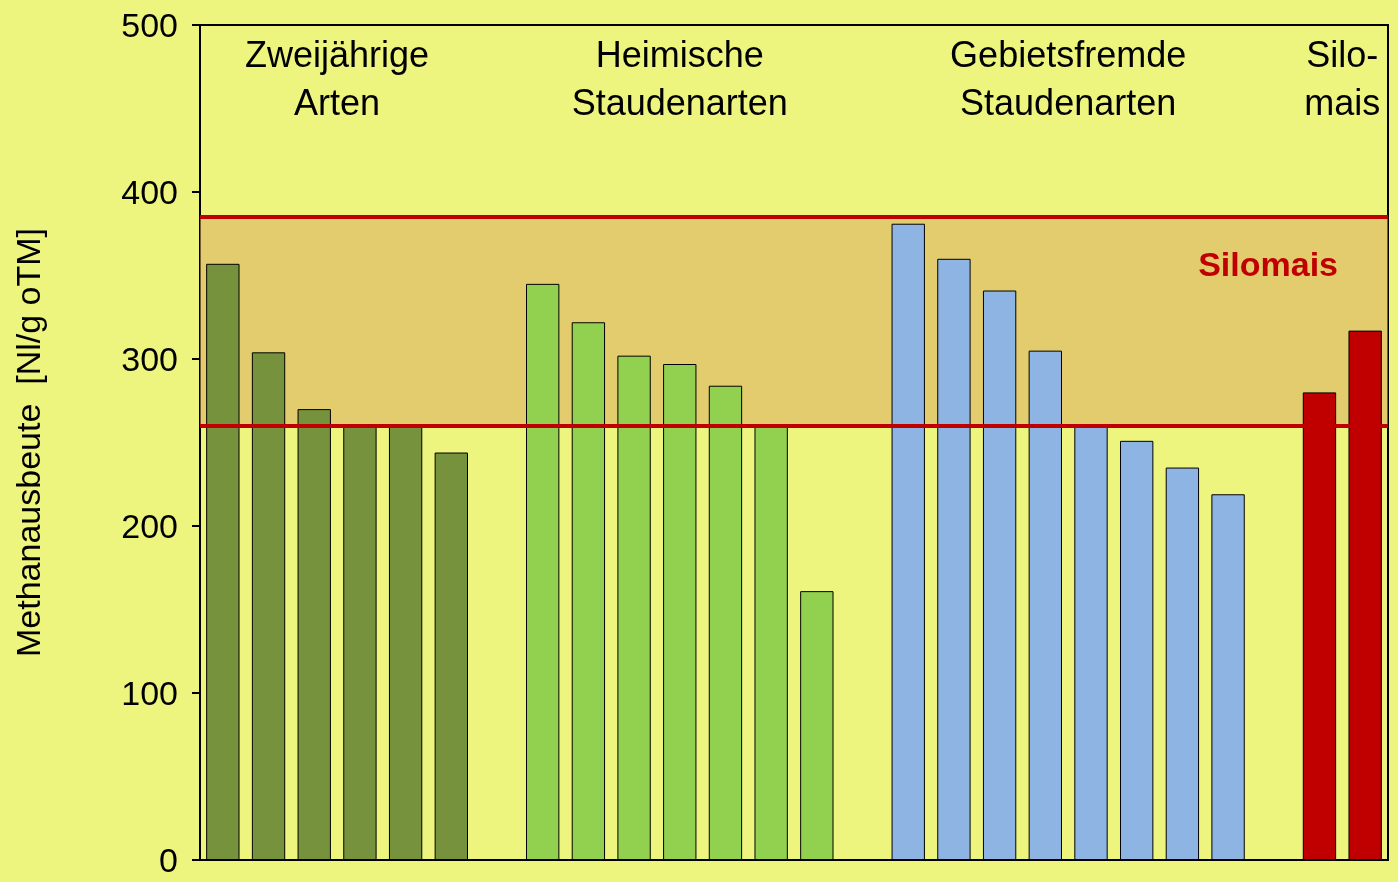 Image resolution: width=1398 pixels, height=882 pixels. I want to click on annotation: Zweijährige Arten, so click(337, 78).